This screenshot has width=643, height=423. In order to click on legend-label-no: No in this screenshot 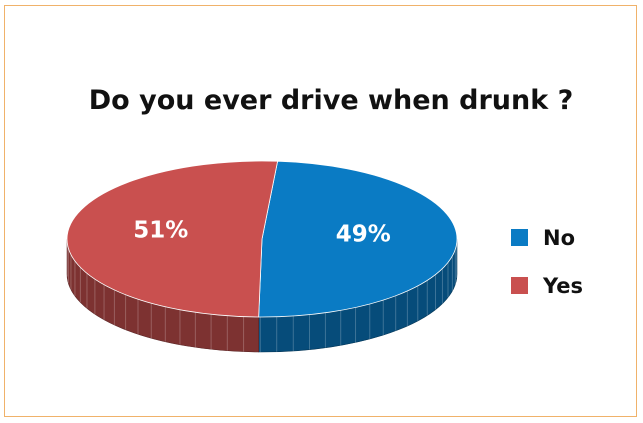, I will do `click(559, 238)`.